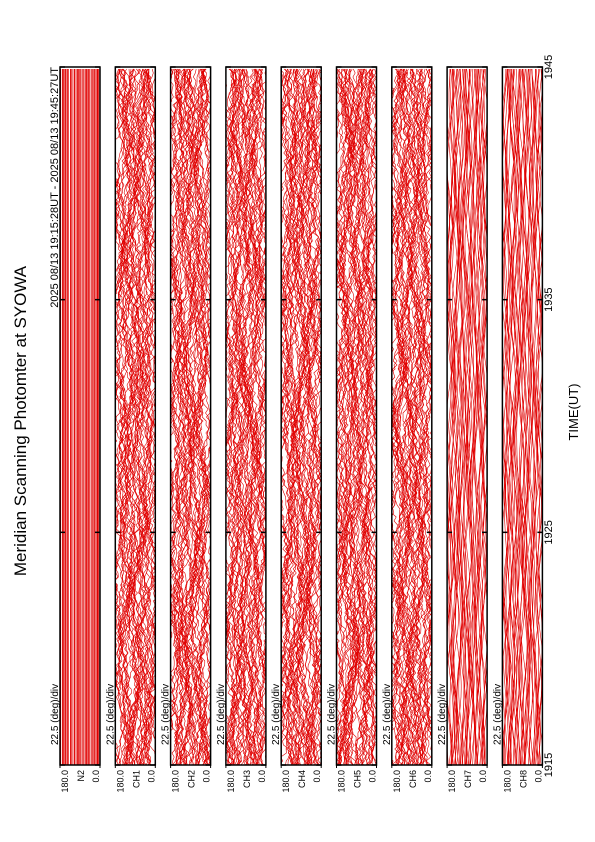 The width and height of the screenshot is (595, 842). What do you see at coordinates (549, 299) in the screenshot?
I see `x-tick-label: 1935` at bounding box center [549, 299].